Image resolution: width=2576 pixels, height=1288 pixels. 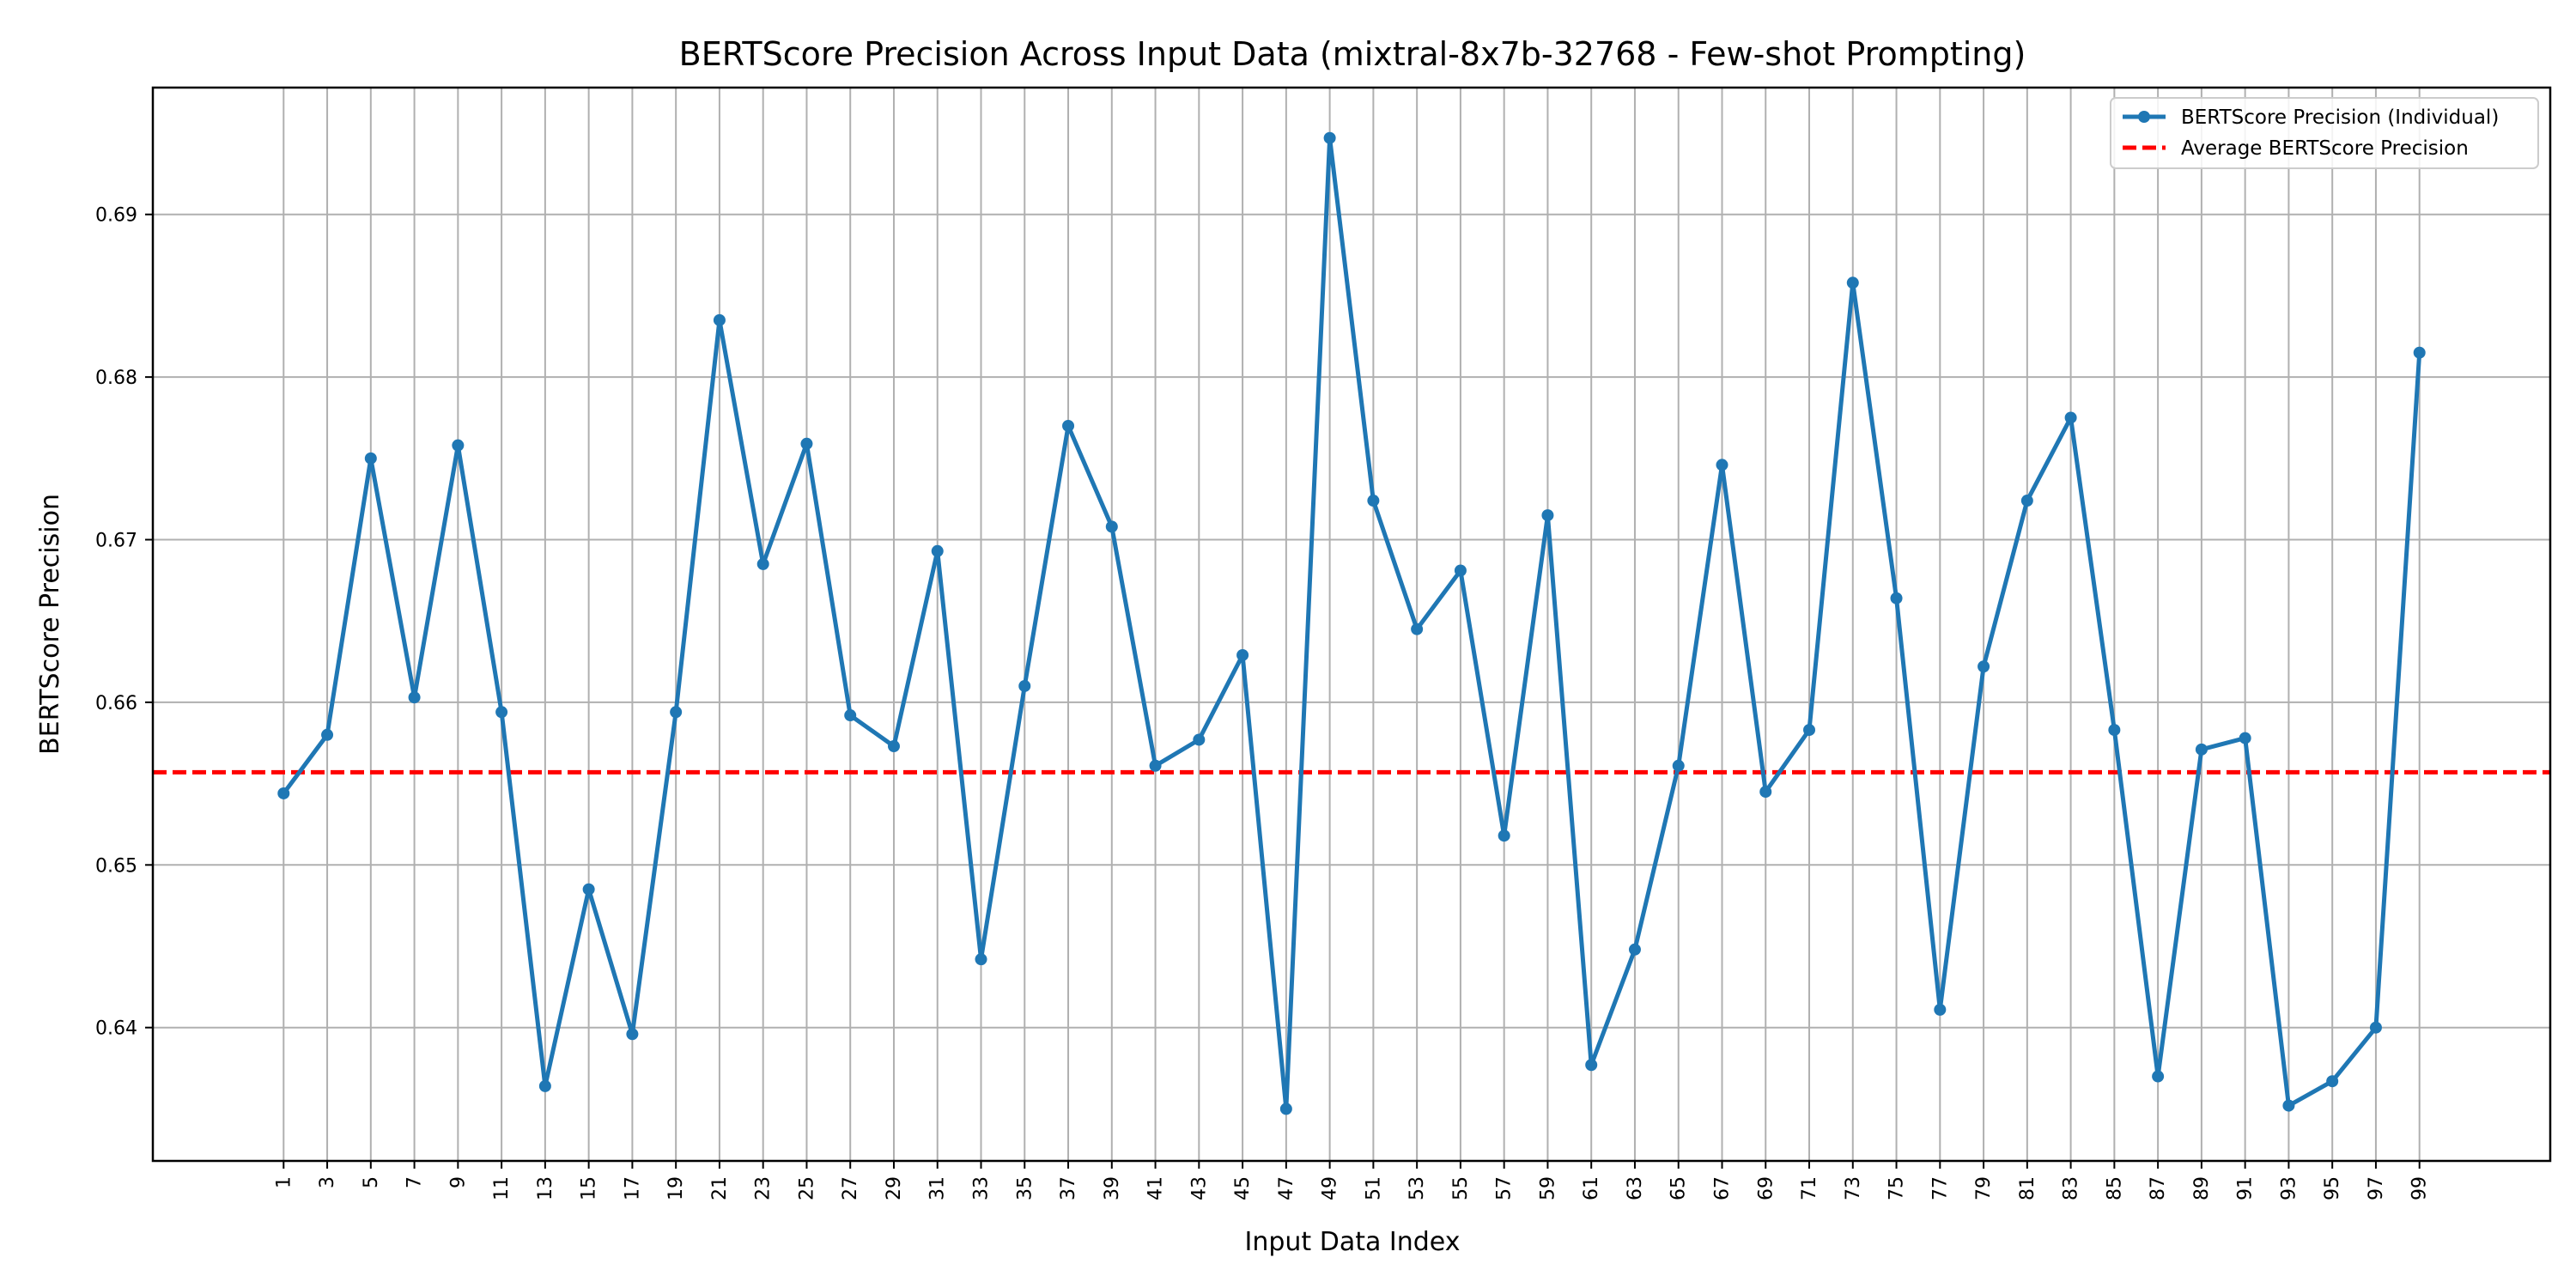 I want to click on x-tick-label: 79, so click(x=1984, y=1188).